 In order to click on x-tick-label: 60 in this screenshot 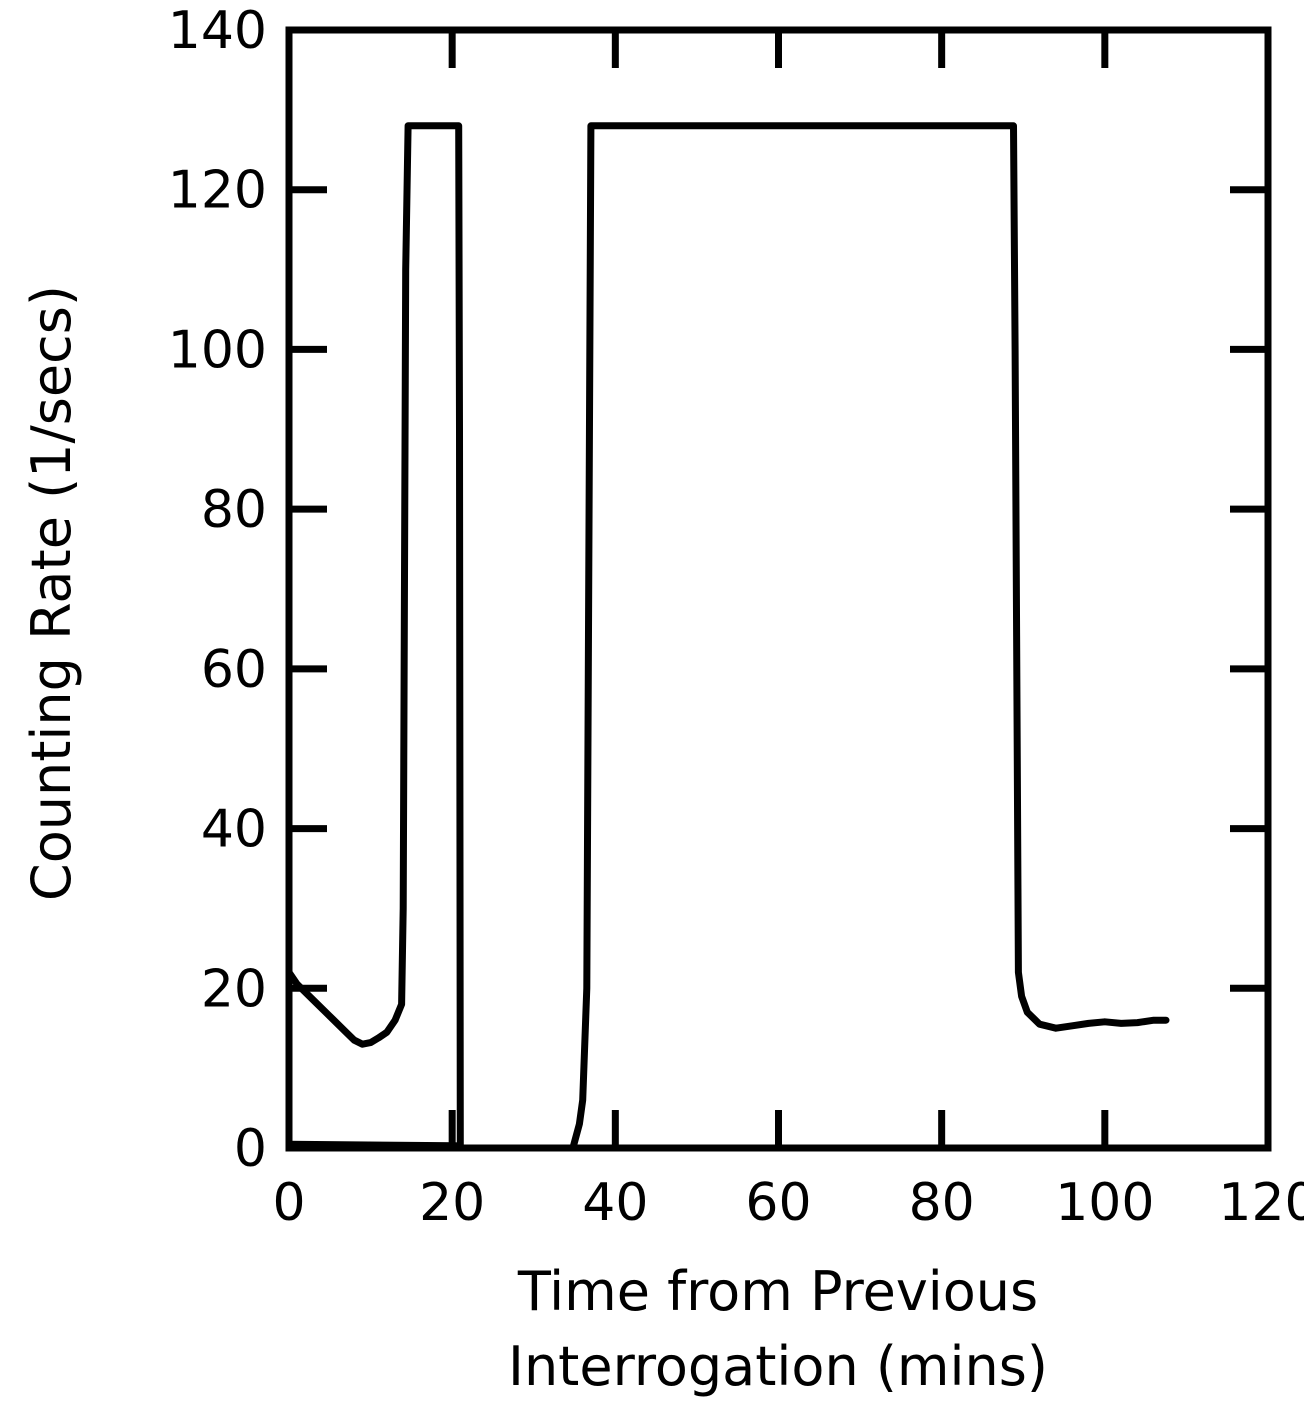, I will do `click(778, 1203)`.